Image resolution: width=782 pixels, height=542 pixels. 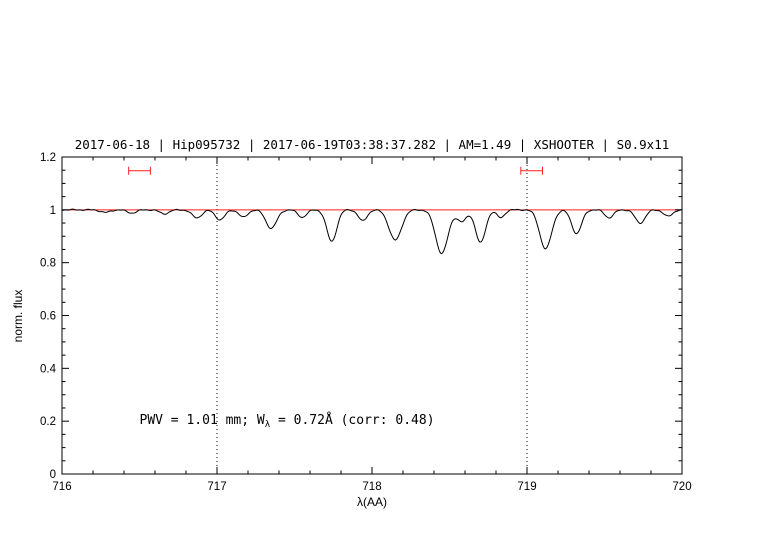 I want to click on y-tick-label: 0.2, so click(x=48, y=422).